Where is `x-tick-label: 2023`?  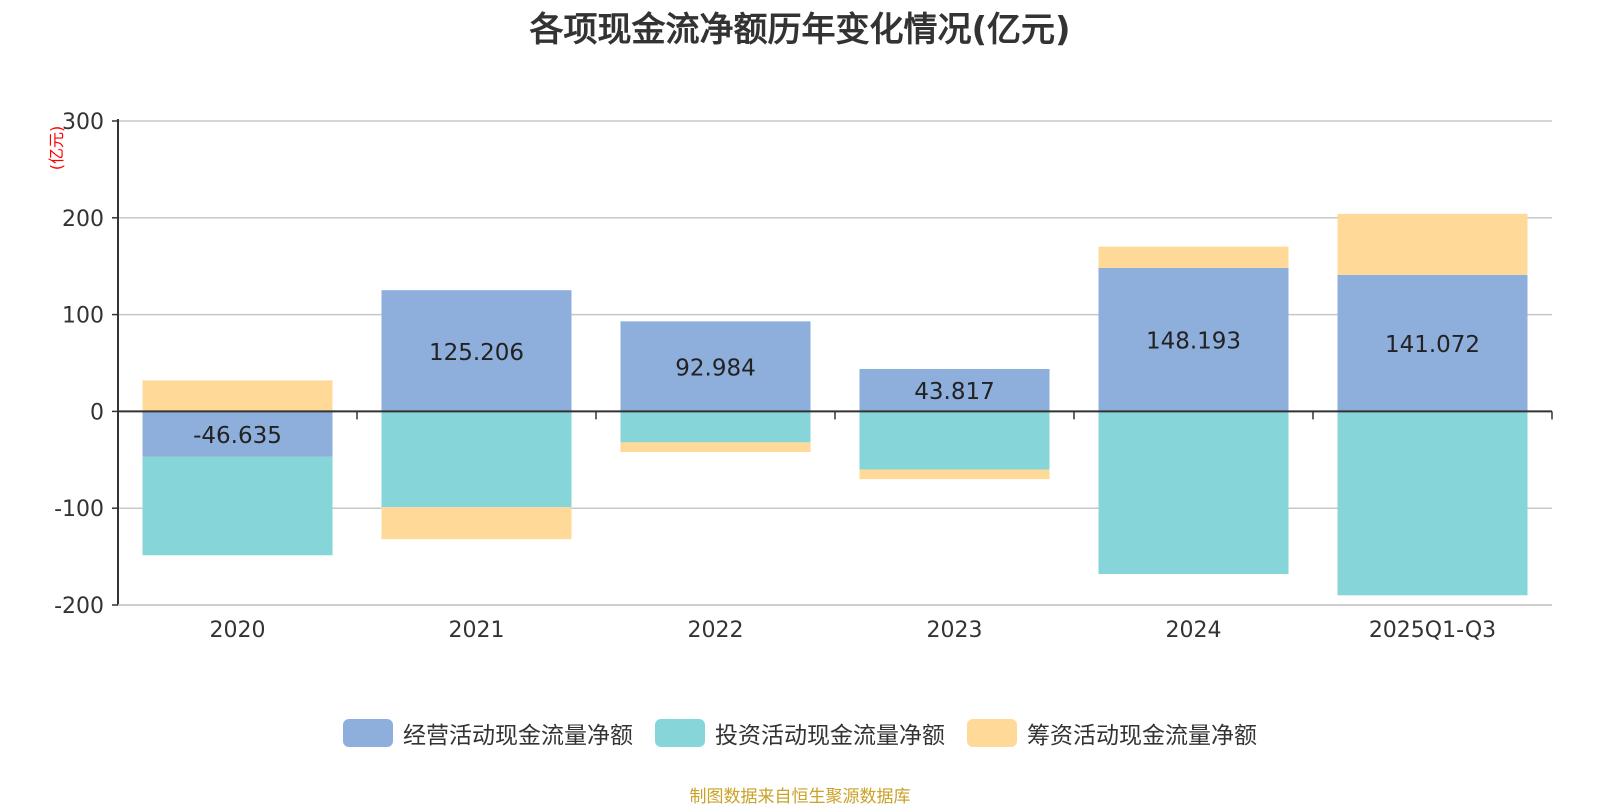 x-tick-label: 2023 is located at coordinates (955, 630).